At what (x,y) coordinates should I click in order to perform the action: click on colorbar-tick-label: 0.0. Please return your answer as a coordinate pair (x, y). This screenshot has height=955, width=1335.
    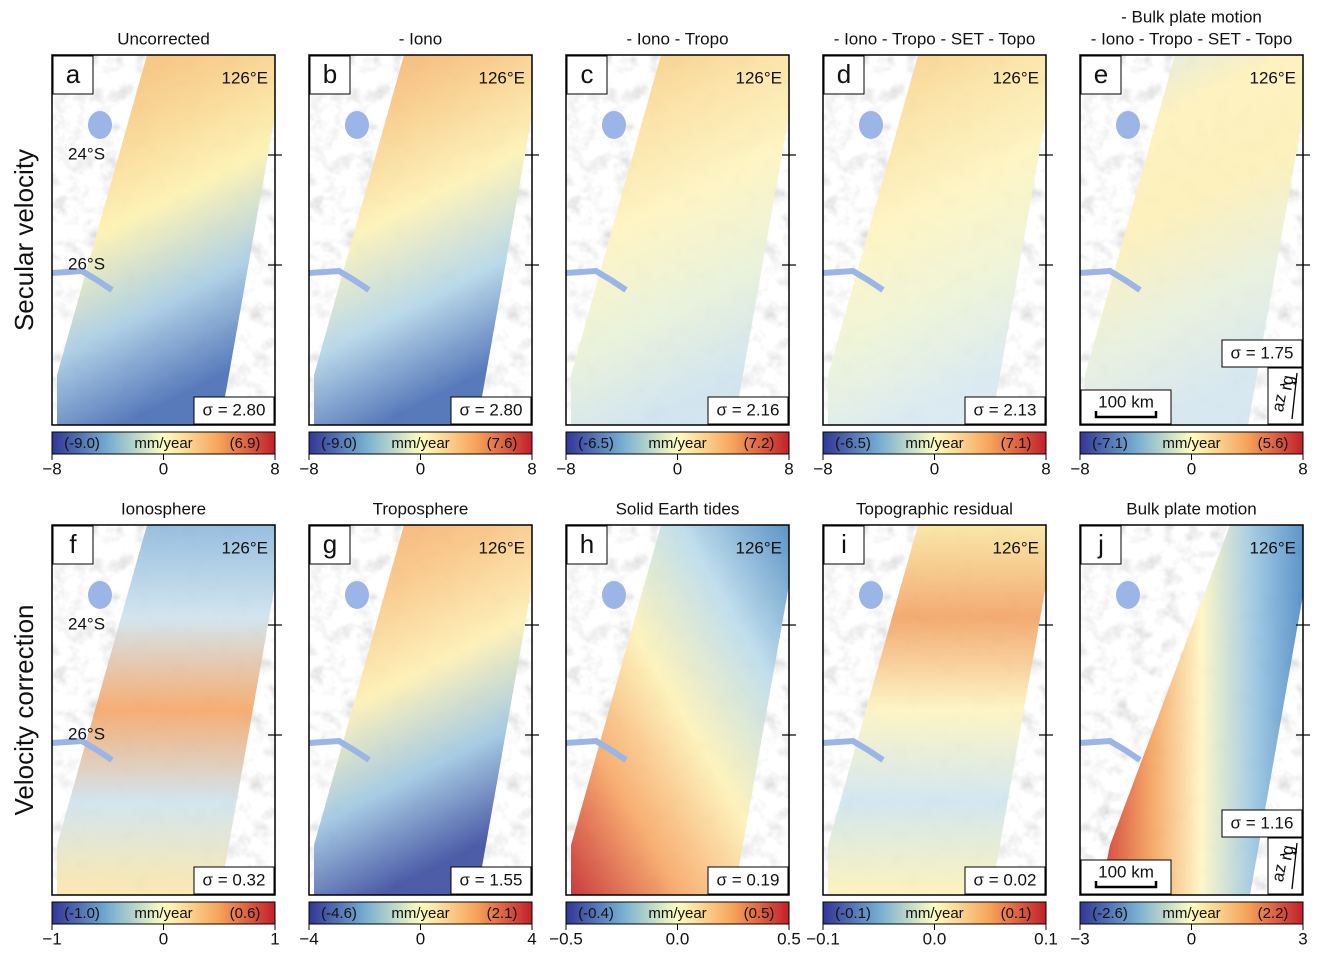
    Looking at the image, I should click on (935, 938).